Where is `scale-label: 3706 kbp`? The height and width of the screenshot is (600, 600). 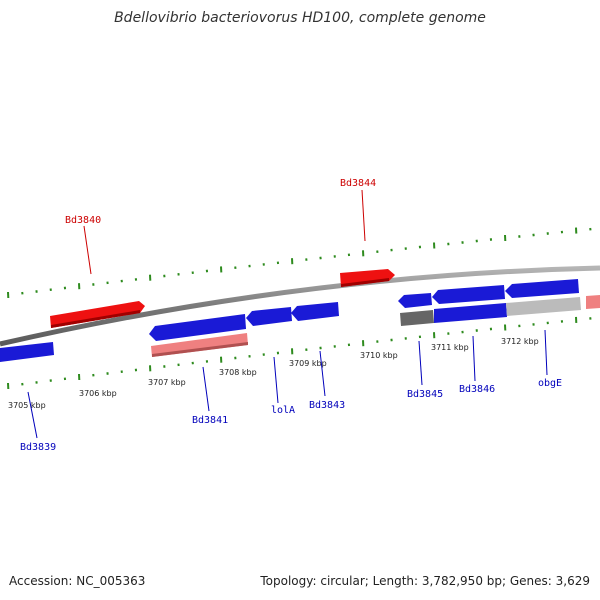 scale-label: 3706 kbp is located at coordinates (98, 393).